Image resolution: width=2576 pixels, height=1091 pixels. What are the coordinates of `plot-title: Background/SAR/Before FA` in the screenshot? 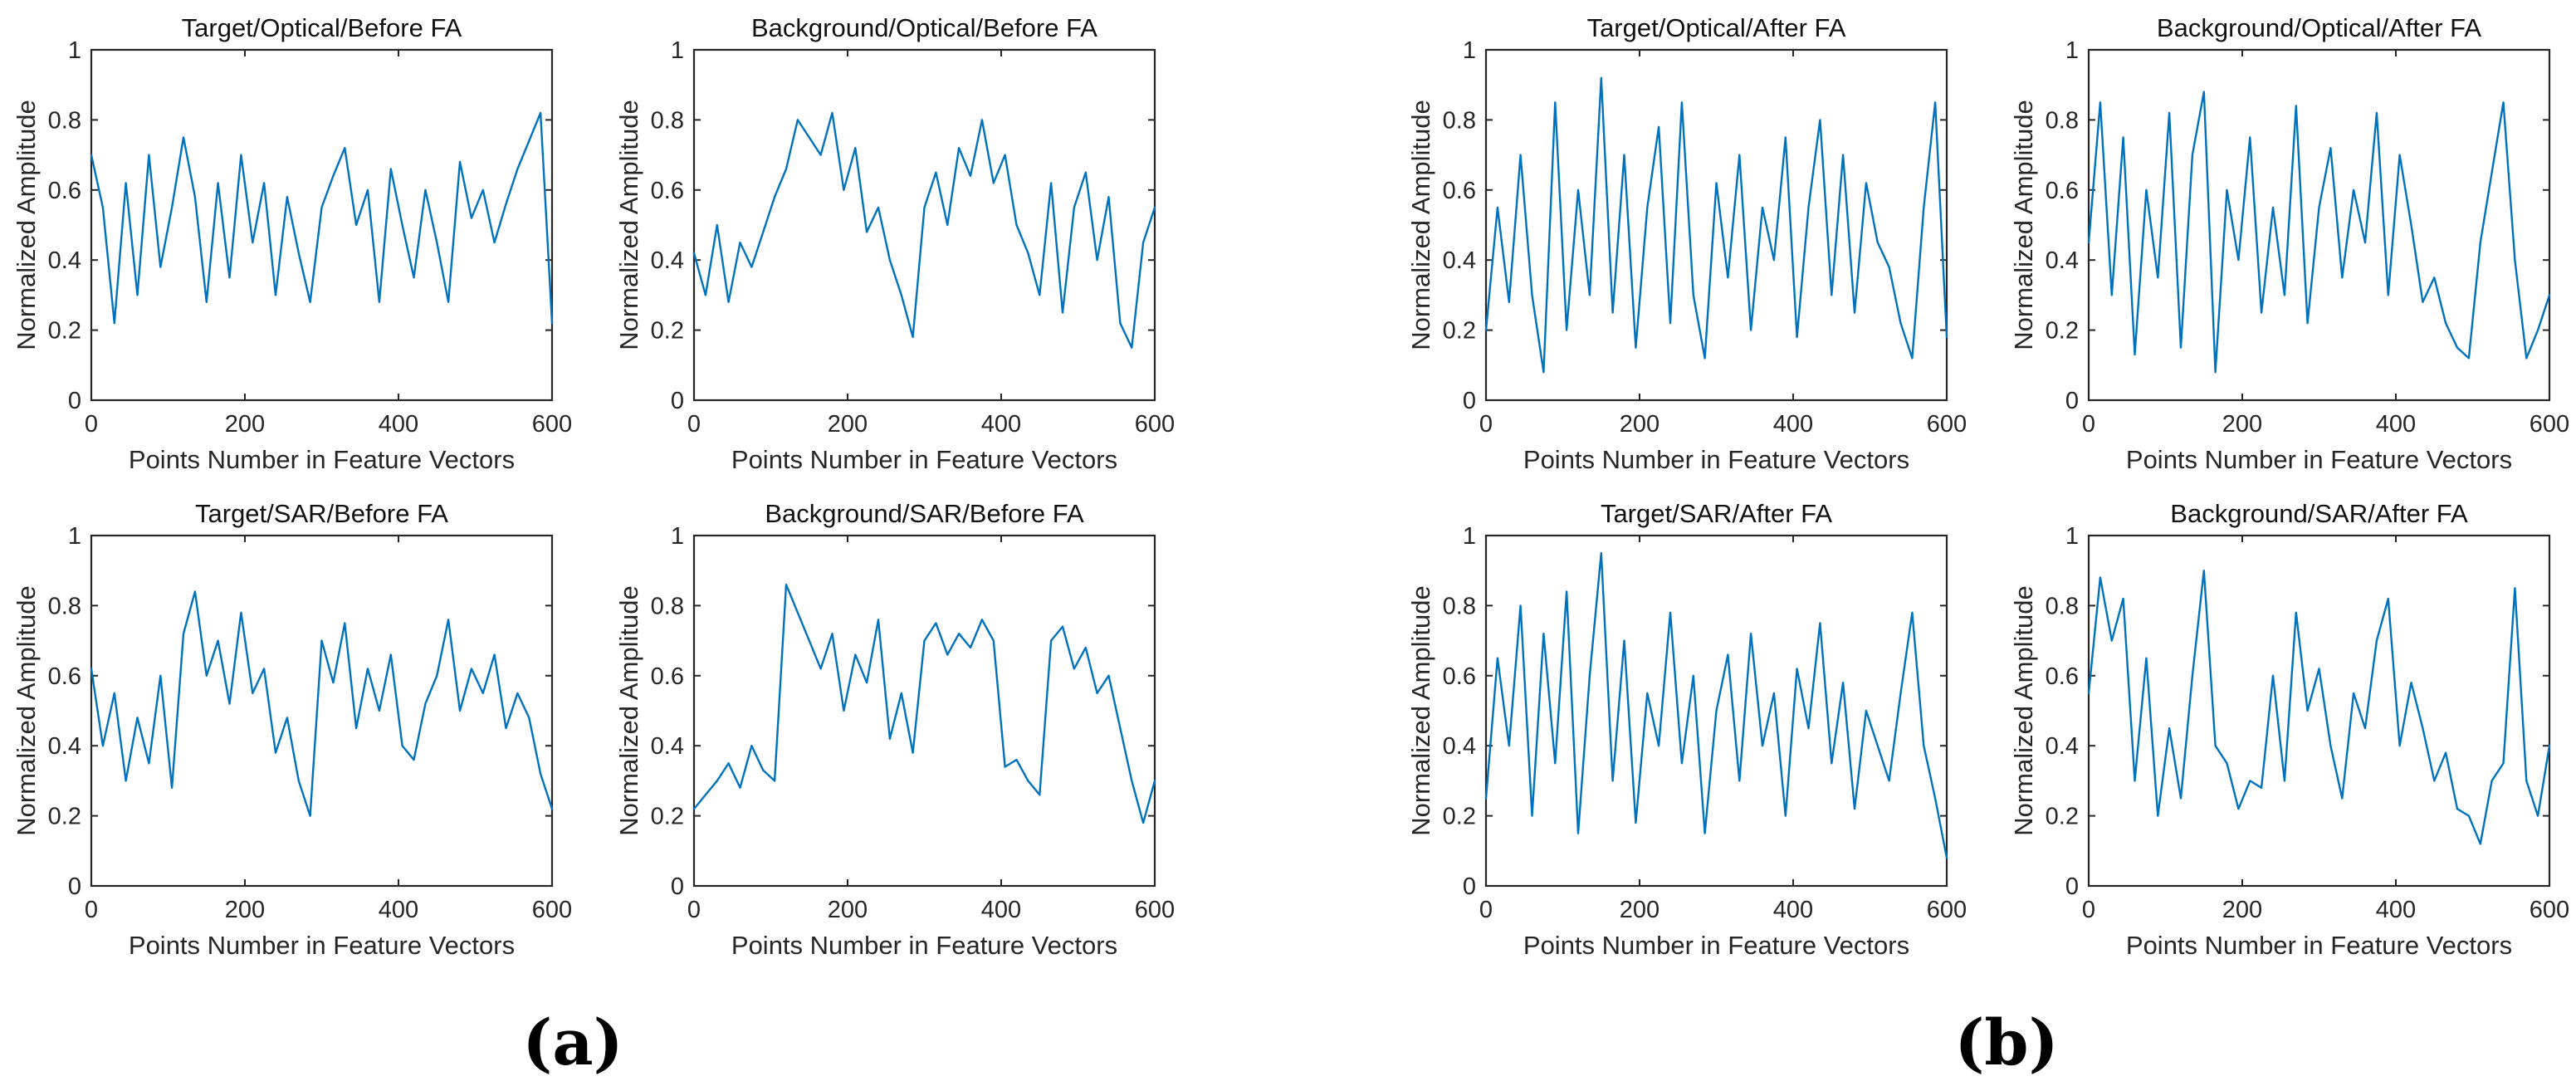 It's located at (924, 514).